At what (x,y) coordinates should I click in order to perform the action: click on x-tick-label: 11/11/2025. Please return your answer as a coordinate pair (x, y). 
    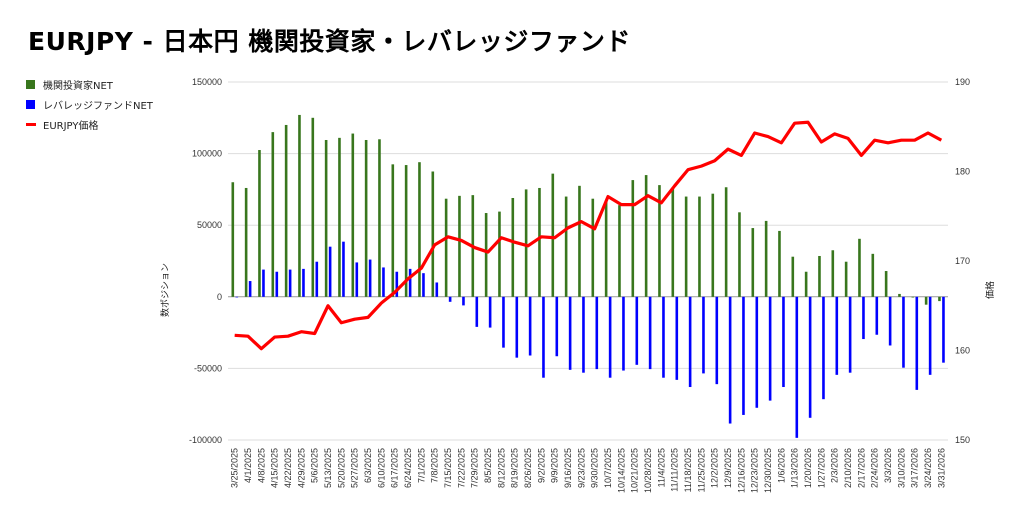
    Looking at the image, I should click on (675, 470).